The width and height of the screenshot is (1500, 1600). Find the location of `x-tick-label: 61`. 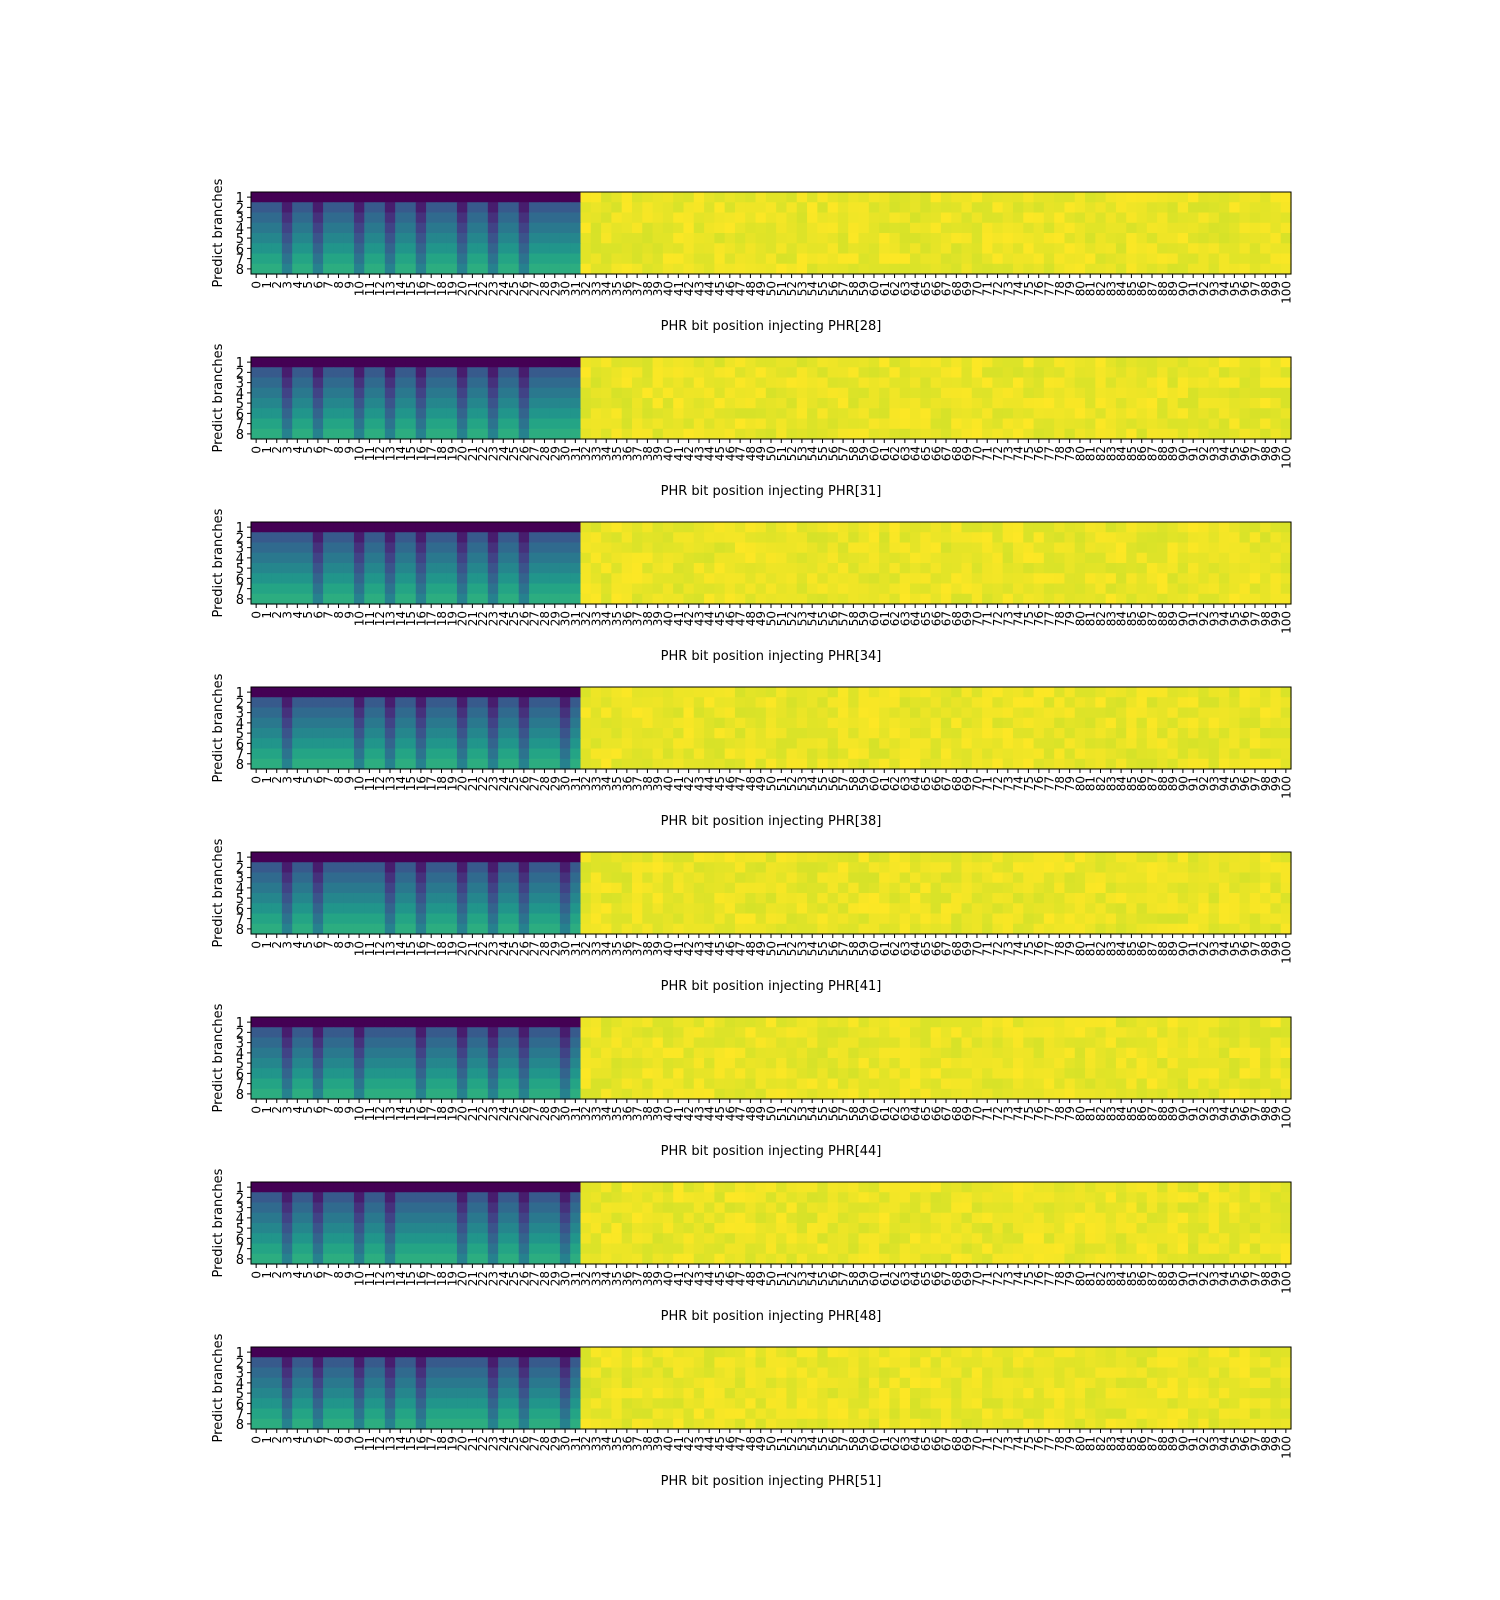

x-tick-label: 61 is located at coordinates (885, 618).